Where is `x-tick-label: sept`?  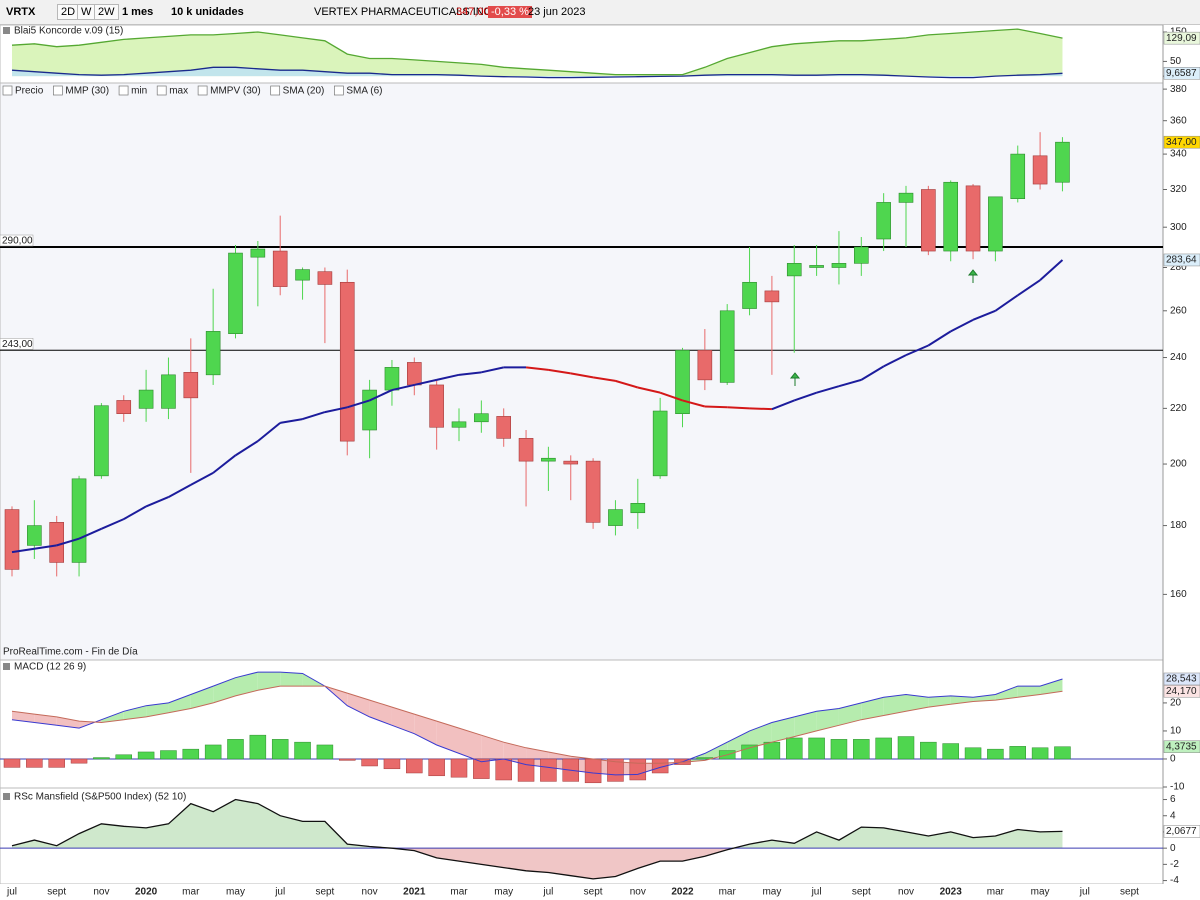
x-tick-label: sept is located at coordinates (593, 892).